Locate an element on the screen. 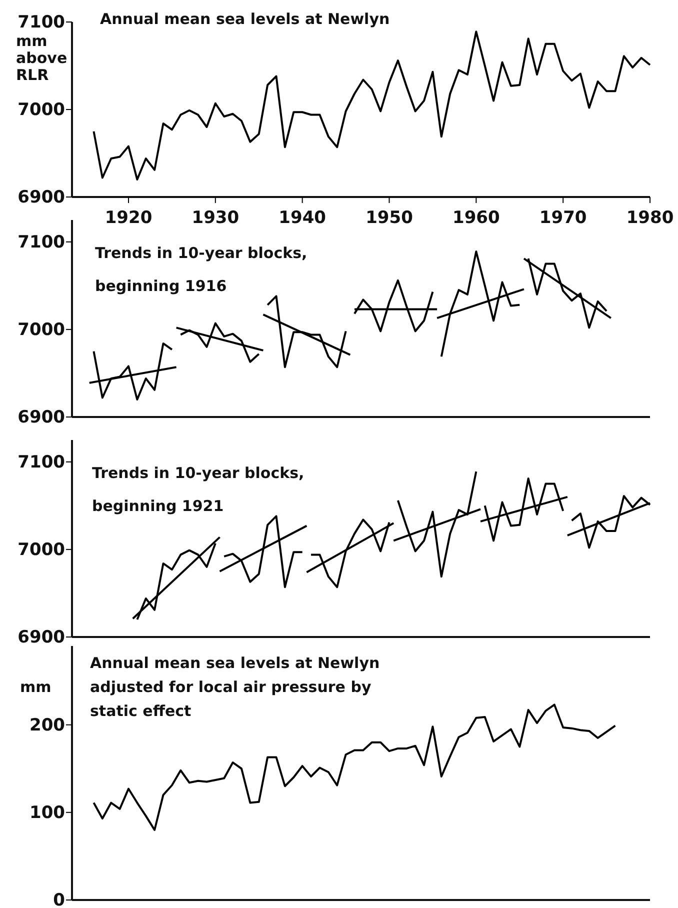 This screenshot has height=908, width=678. y-tick-label: 200 is located at coordinates (48, 725).